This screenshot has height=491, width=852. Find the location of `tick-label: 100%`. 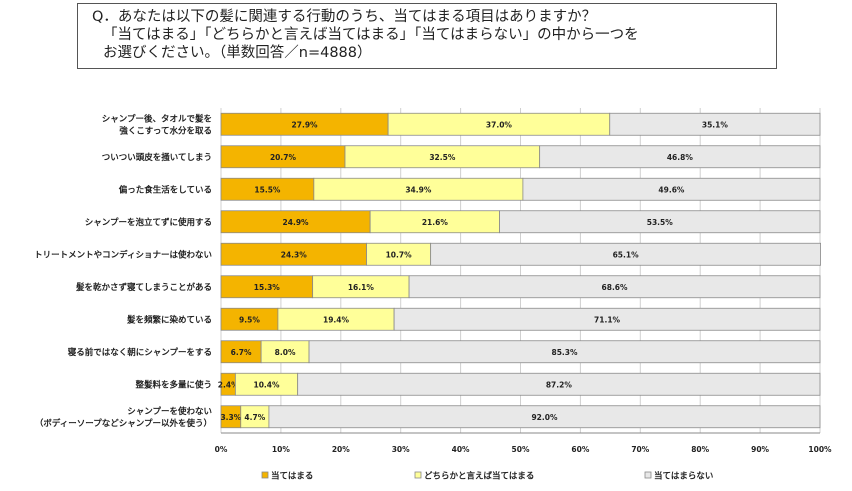

tick-label: 100% is located at coordinates (820, 449).